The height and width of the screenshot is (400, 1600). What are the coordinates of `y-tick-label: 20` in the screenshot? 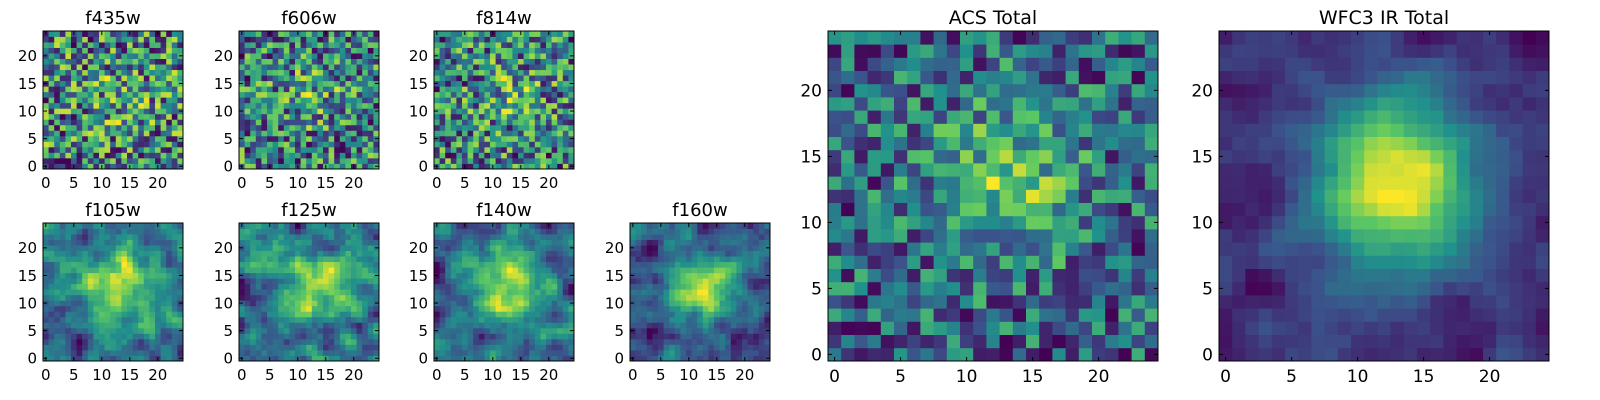 It's located at (418, 56).